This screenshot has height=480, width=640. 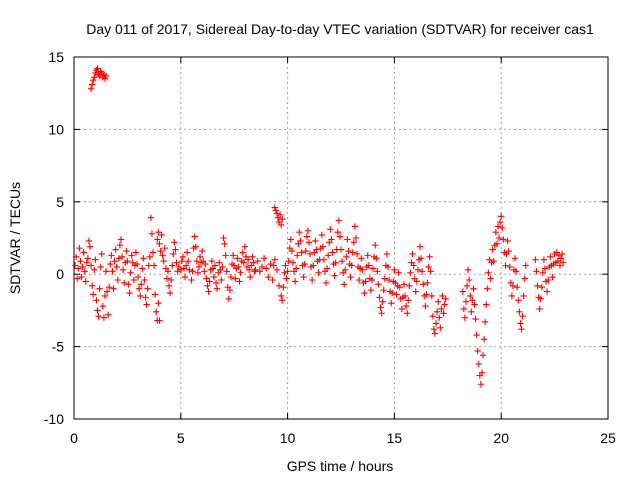 What do you see at coordinates (288, 438) in the screenshot?
I see `x-tick-label: 10` at bounding box center [288, 438].